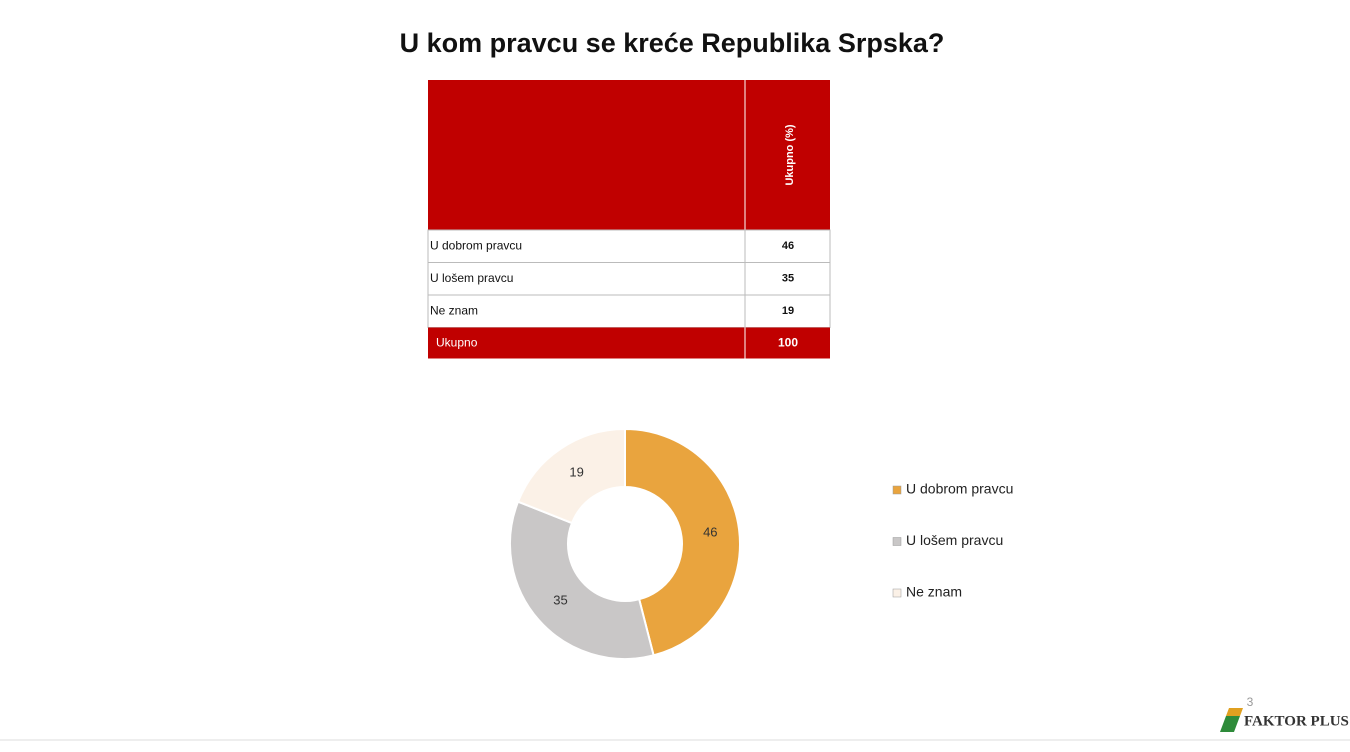 This screenshot has height=752, width=1350. What do you see at coordinates (788, 311) in the screenshot?
I see `row-value: 19` at bounding box center [788, 311].